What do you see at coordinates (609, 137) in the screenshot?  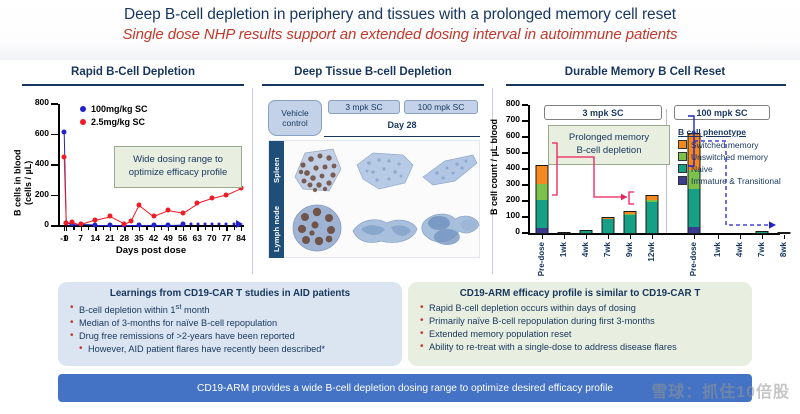 I see `callout-prolonged-line1: Prolonged memory` at bounding box center [609, 137].